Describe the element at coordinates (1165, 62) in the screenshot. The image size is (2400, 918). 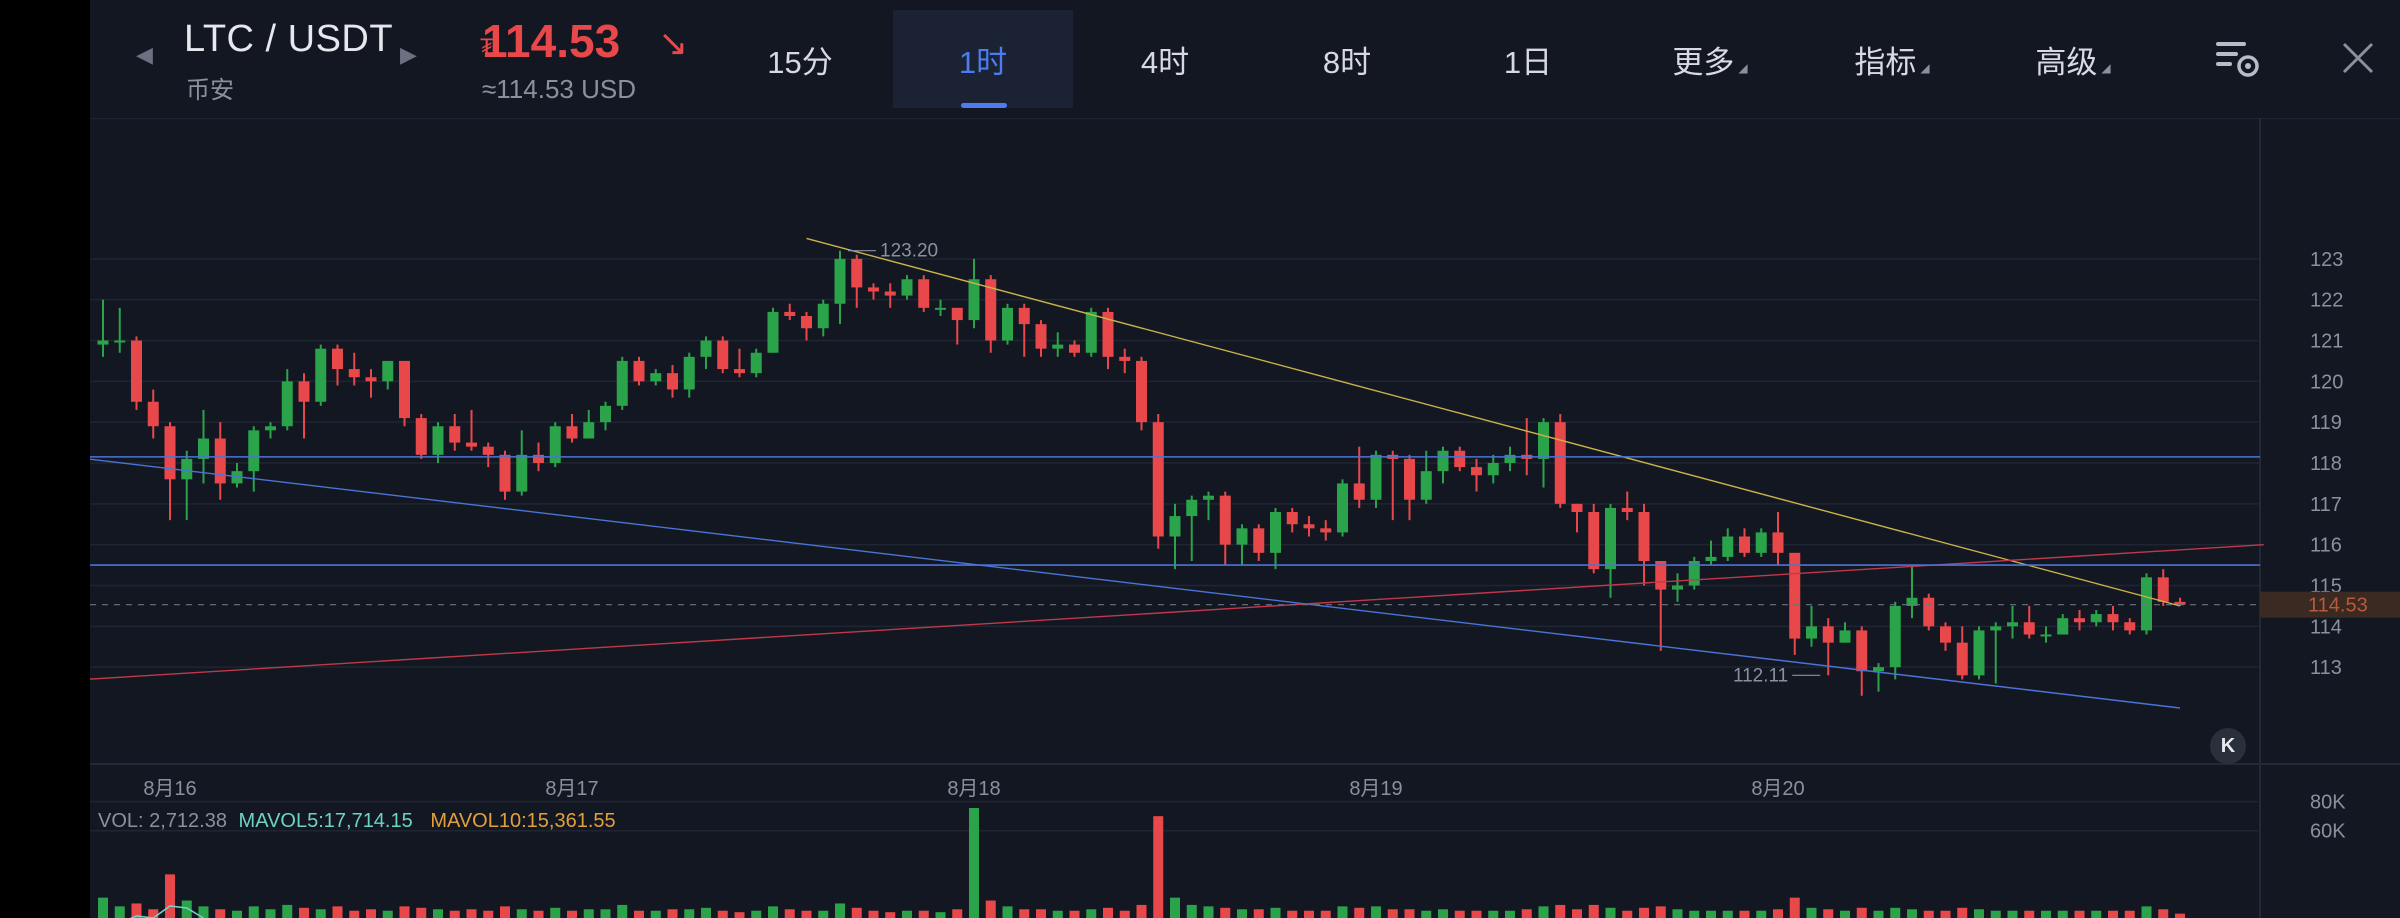
I see `tab-4h: 4时` at that location.